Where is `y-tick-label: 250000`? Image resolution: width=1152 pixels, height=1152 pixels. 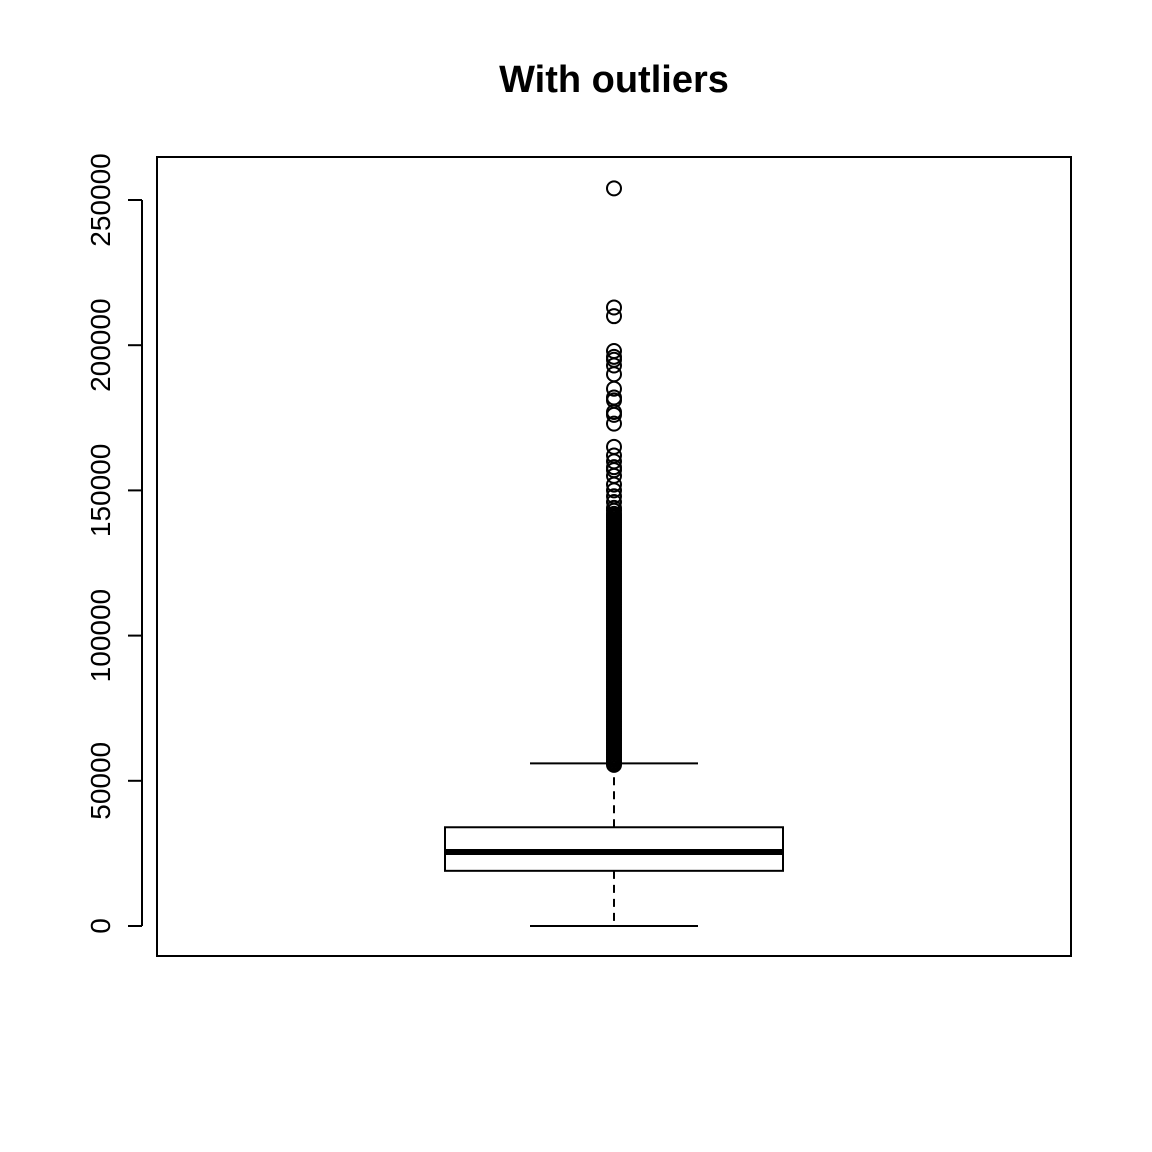 y-tick-label: 250000 is located at coordinates (100, 199).